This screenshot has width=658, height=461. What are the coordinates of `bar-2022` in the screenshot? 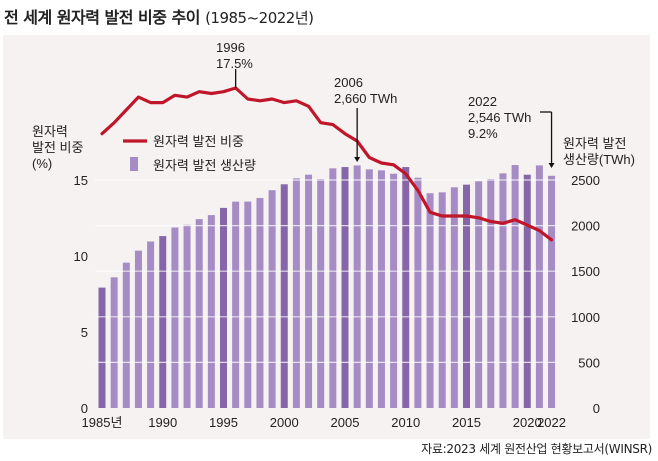 It's located at (552, 291).